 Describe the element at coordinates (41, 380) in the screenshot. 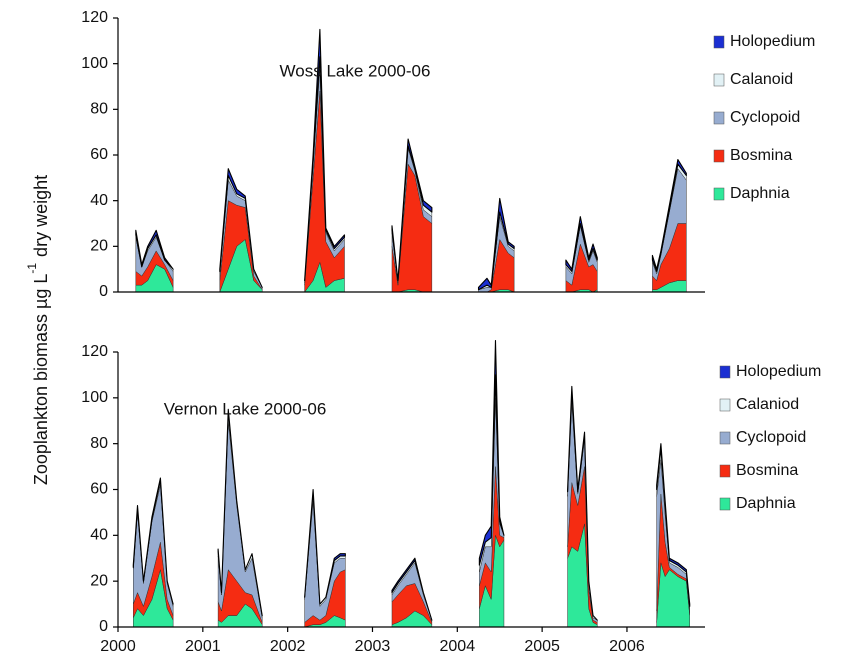

I see `y-axis-title-main: Zooplankton biomass µg L` at that location.